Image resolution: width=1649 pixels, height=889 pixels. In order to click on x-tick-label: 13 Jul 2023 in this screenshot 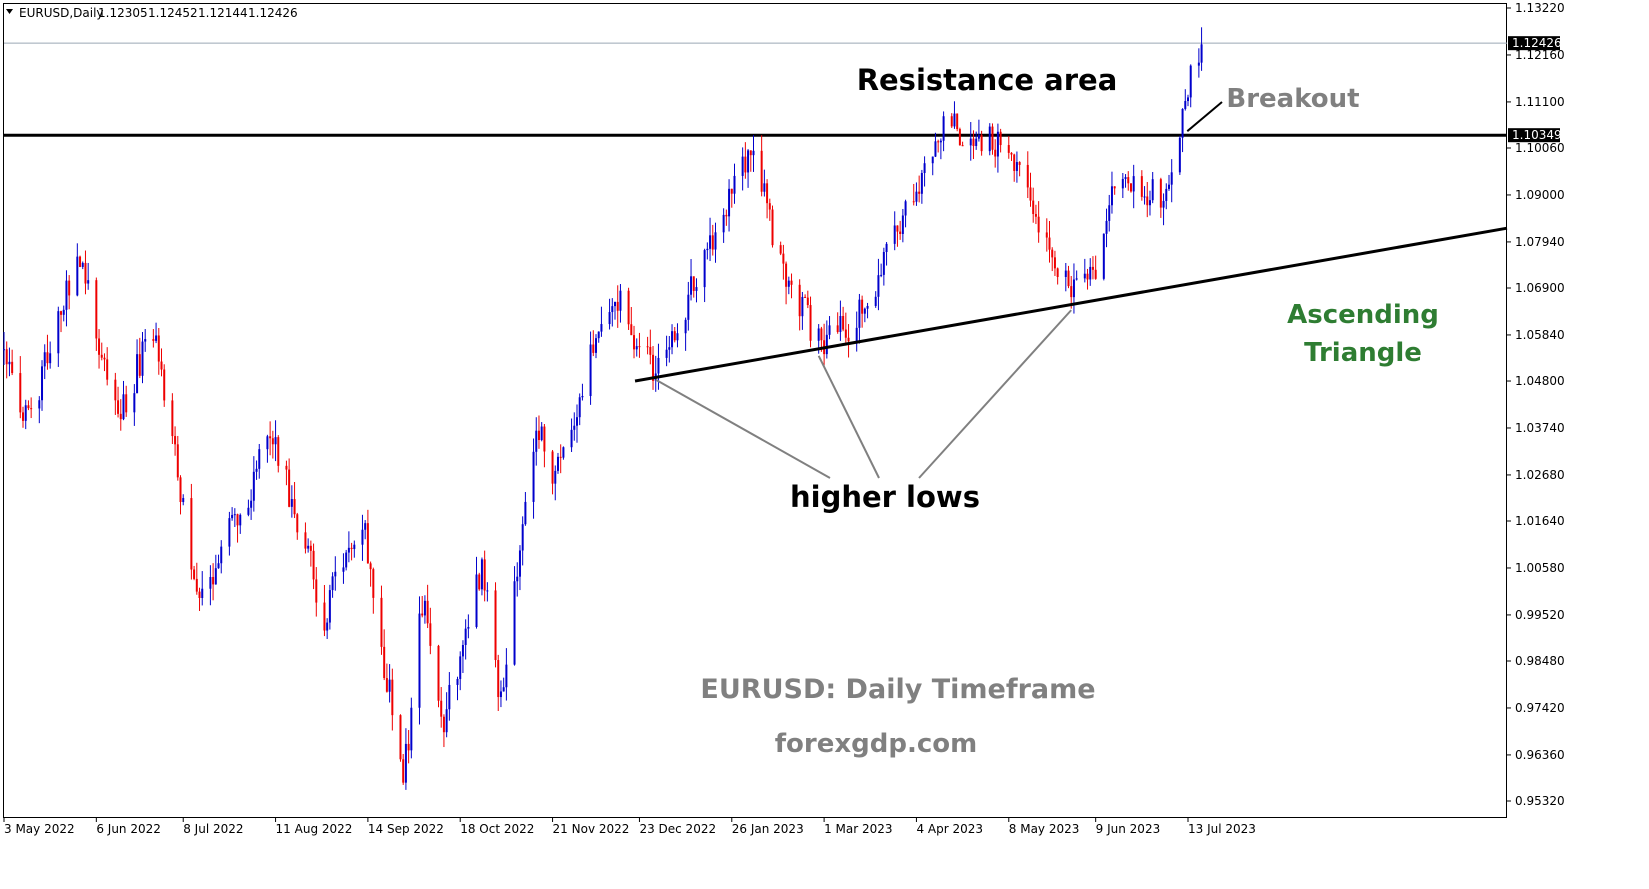, I will do `click(1222, 829)`.